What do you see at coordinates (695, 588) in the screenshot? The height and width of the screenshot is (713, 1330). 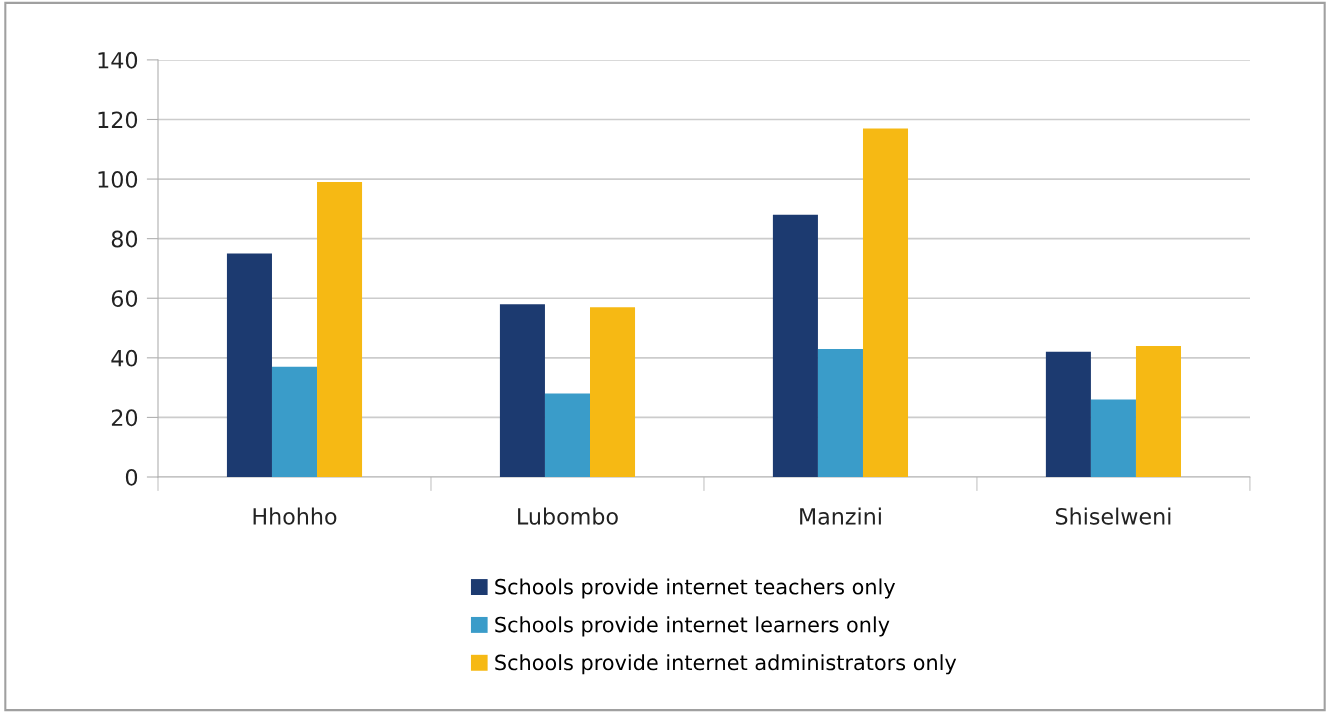 I see `legend-label: Schools provide internet teachers only` at bounding box center [695, 588].